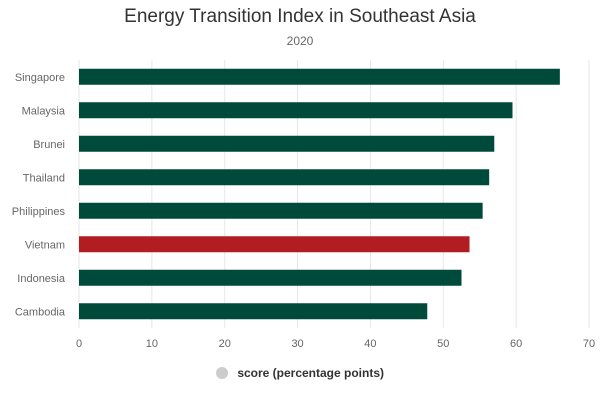 The image size is (600, 400). I want to click on bar-cambodia, so click(253, 311).